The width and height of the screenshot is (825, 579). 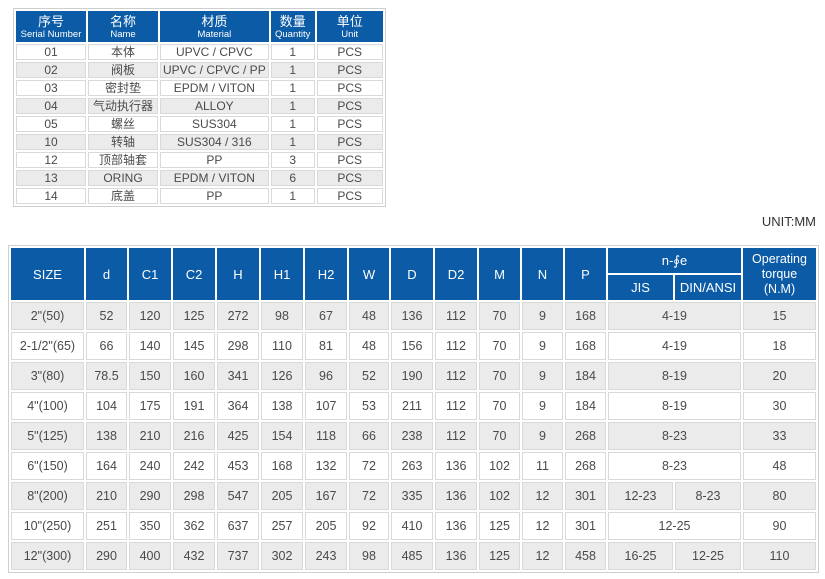 What do you see at coordinates (326, 274) in the screenshot?
I see `col-h2: H2` at bounding box center [326, 274].